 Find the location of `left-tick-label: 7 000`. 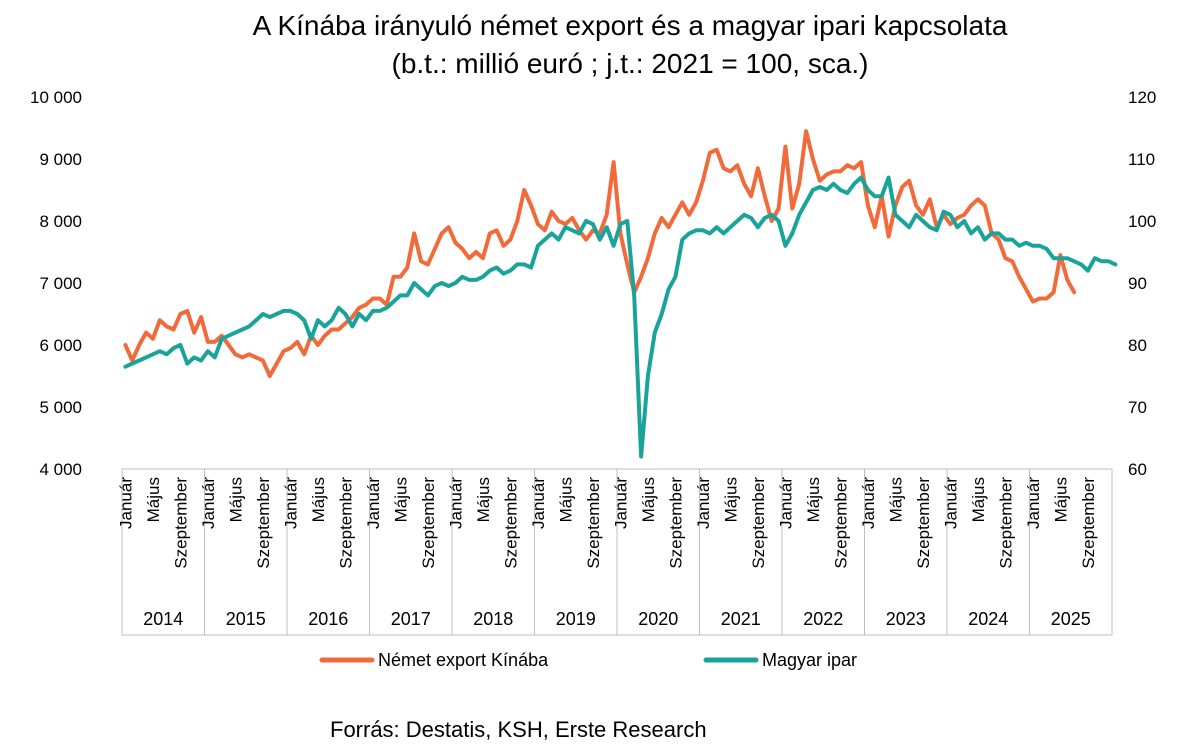

left-tick-label: 7 000 is located at coordinates (60, 283).